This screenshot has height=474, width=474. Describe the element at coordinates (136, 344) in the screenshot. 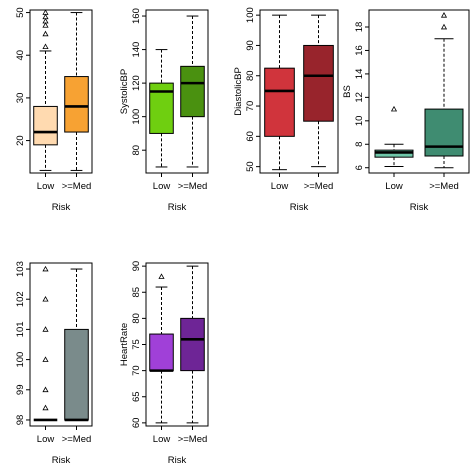

I see `y-tick-label: 75` at that location.